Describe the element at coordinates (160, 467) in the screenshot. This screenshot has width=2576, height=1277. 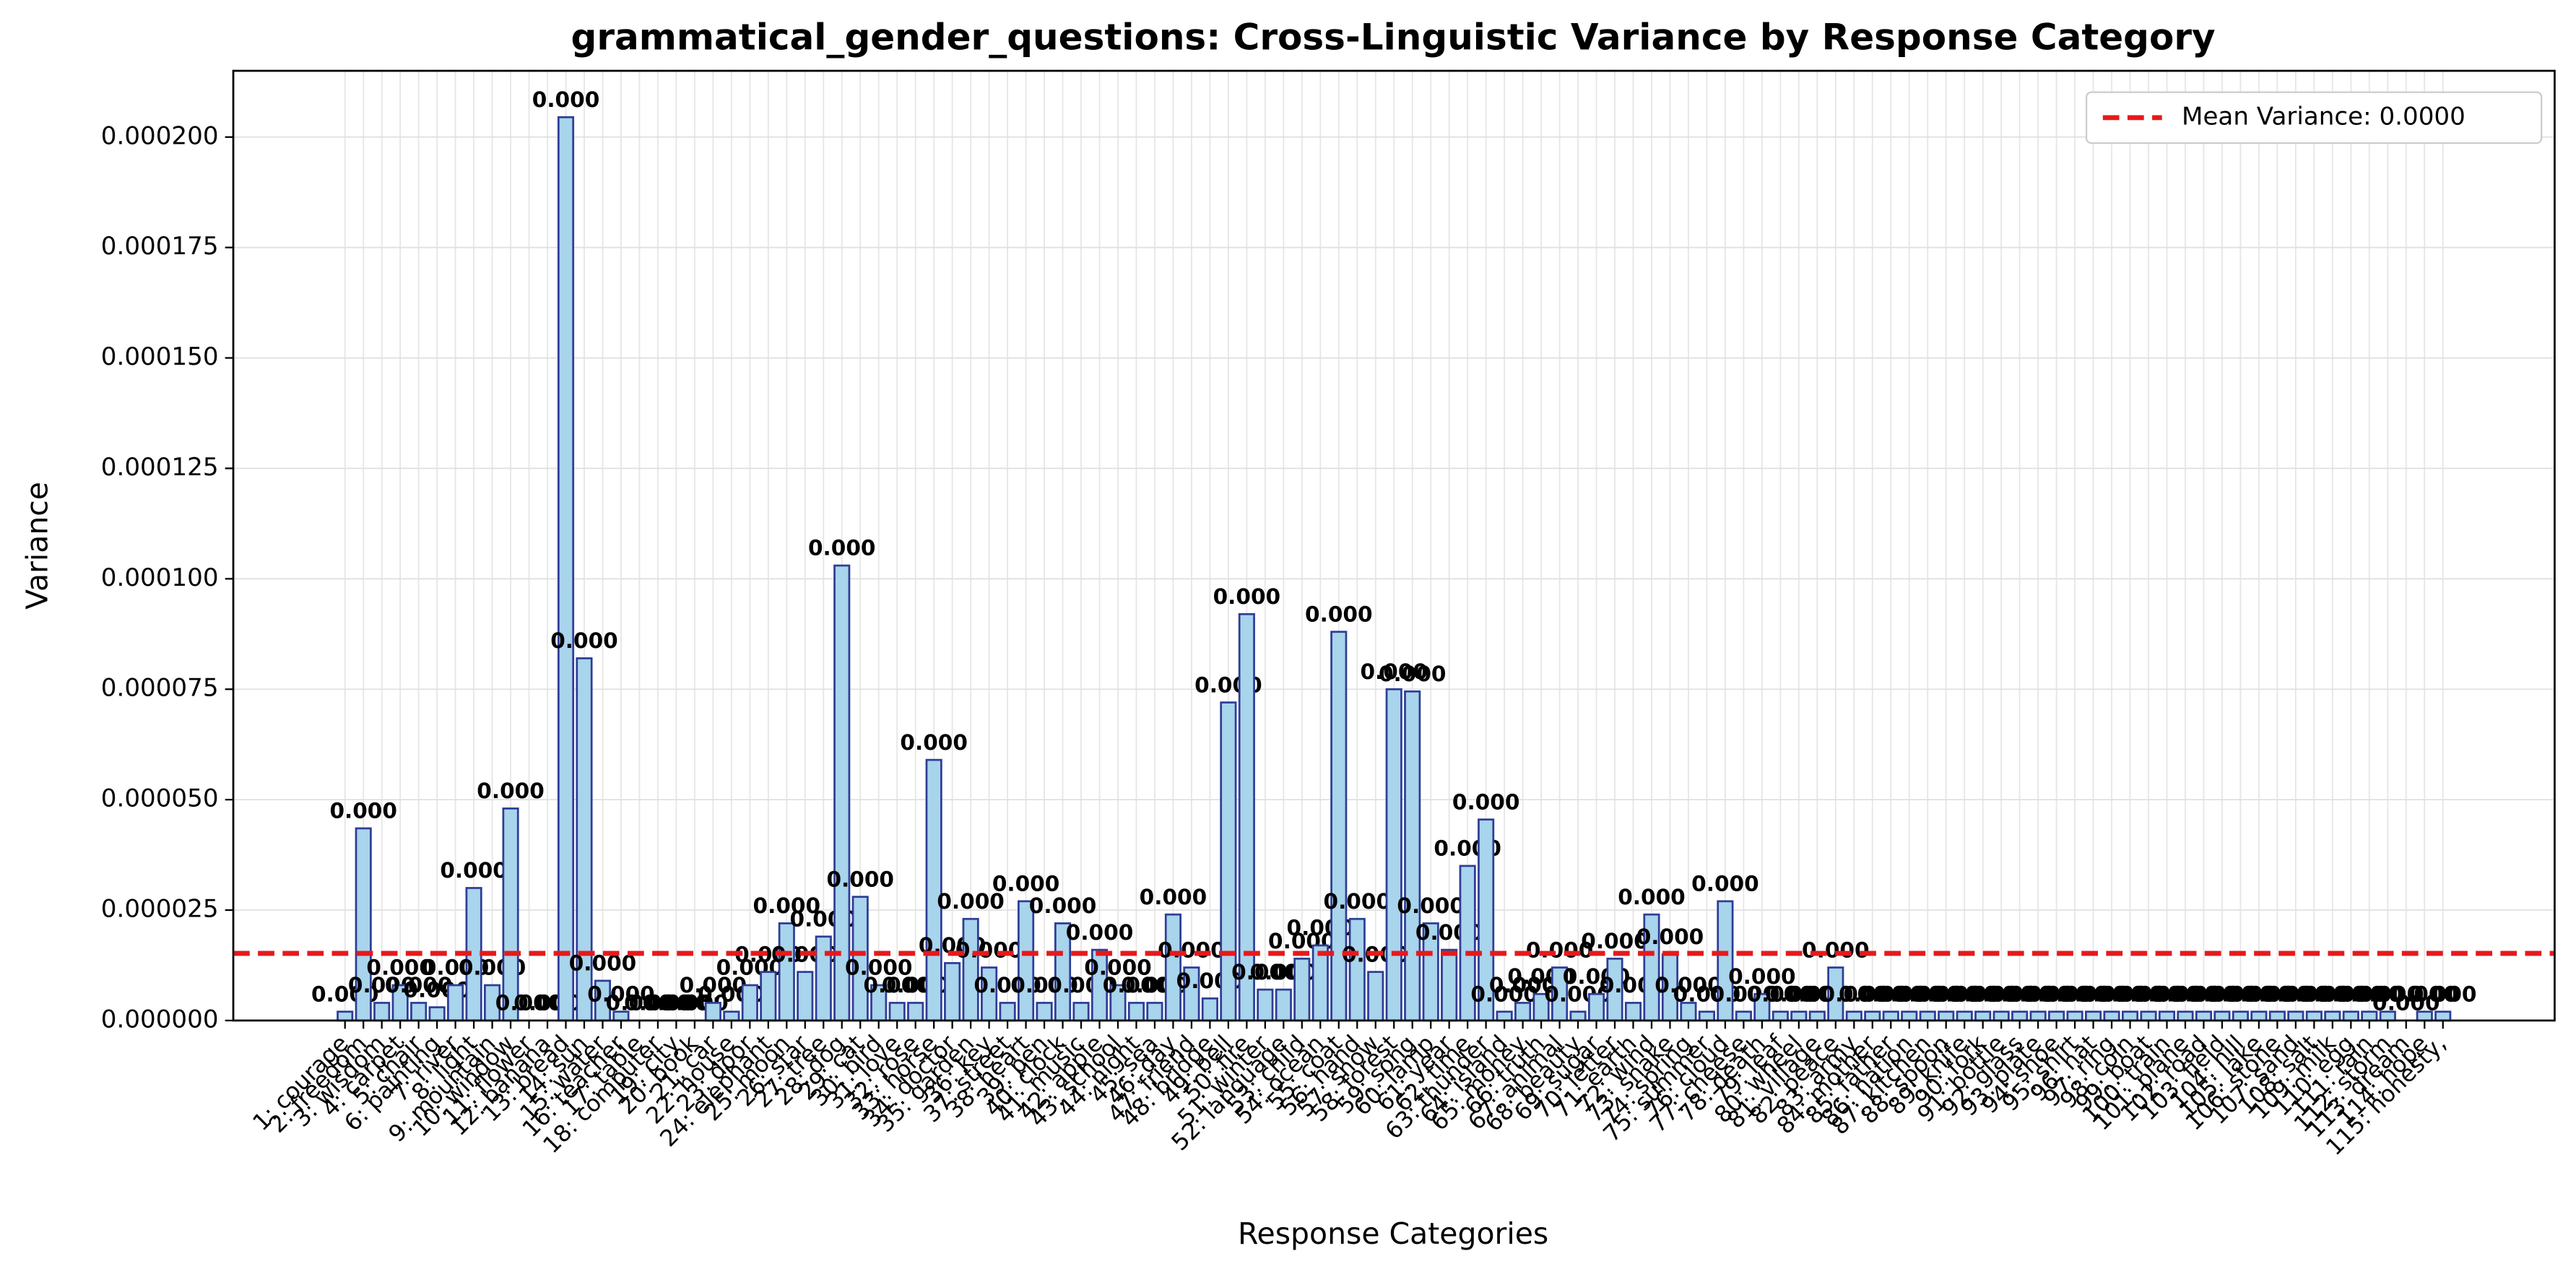
I see `y-tick-label: 0.000125` at that location.